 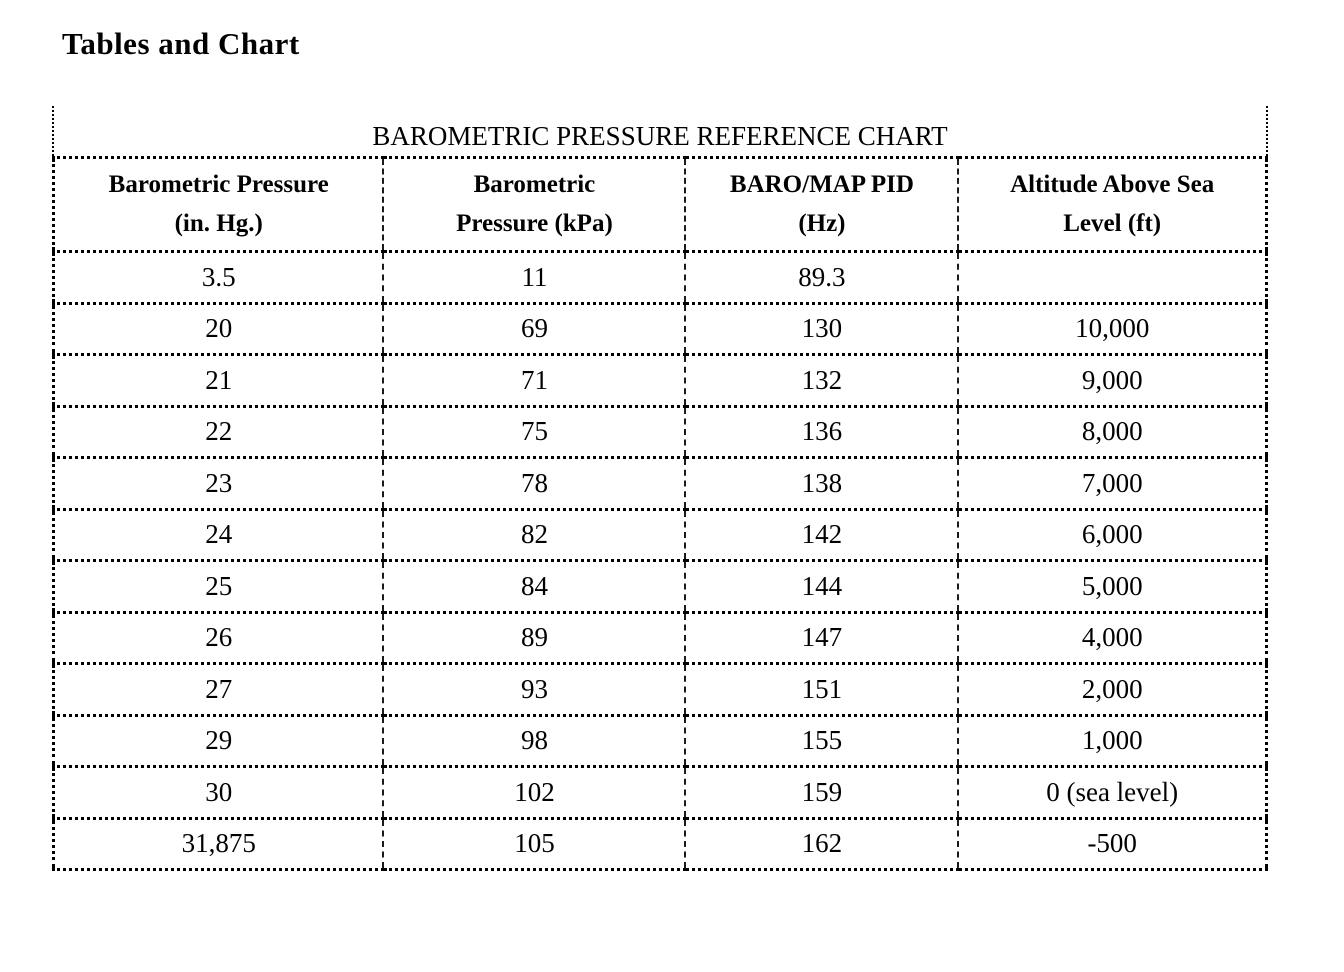 I want to click on table-row: 25 84 144 5,000, so click(x=660, y=586).